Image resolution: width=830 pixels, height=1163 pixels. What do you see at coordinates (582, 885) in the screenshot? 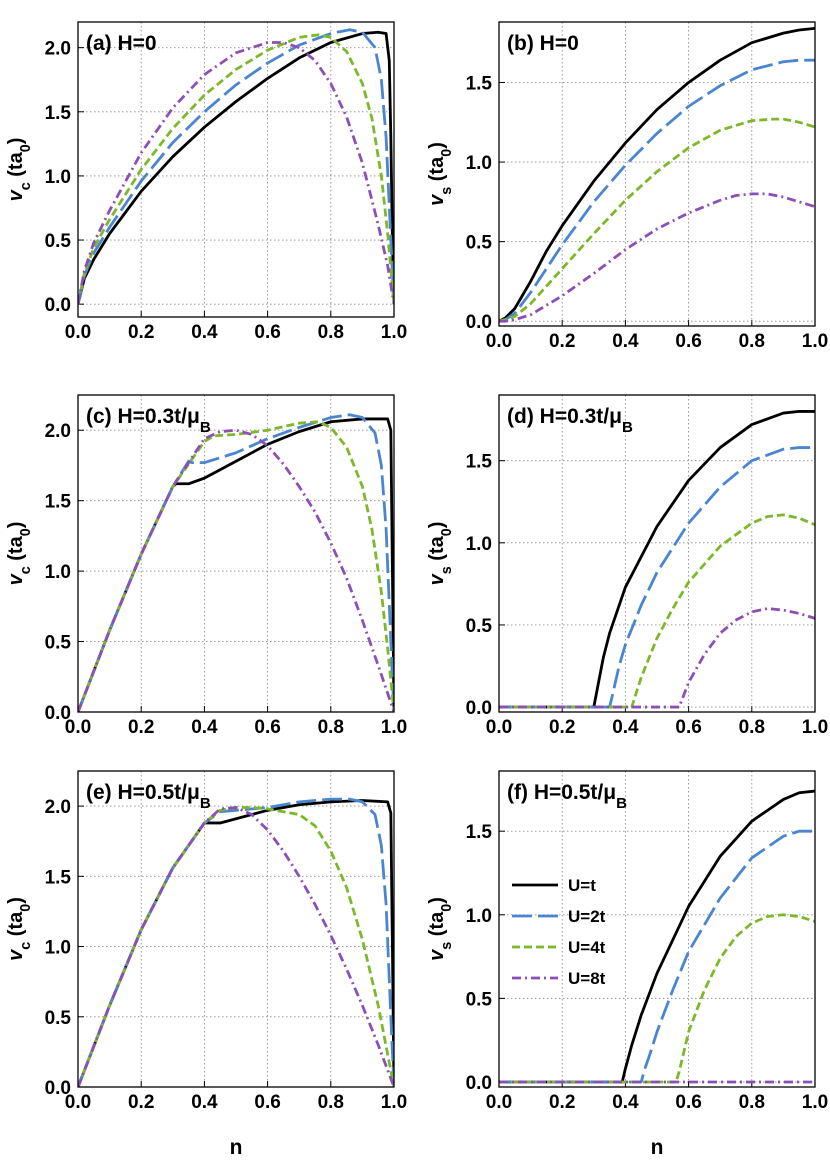
I see `legend-label: U=t` at bounding box center [582, 885].